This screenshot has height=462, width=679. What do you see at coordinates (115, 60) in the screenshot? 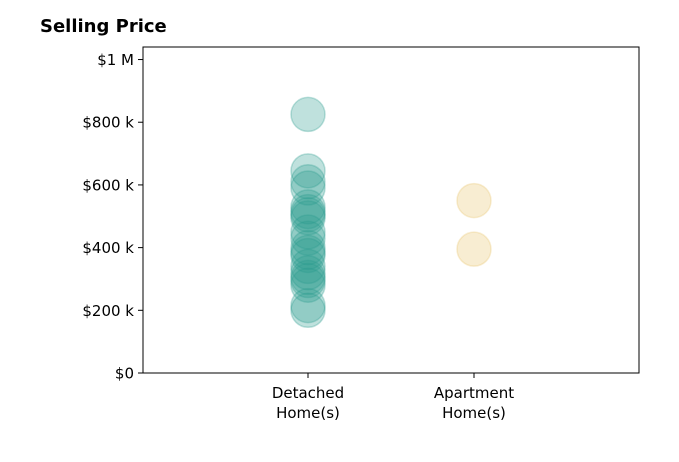
I see `y-tick-label: $1 M` at bounding box center [115, 60].